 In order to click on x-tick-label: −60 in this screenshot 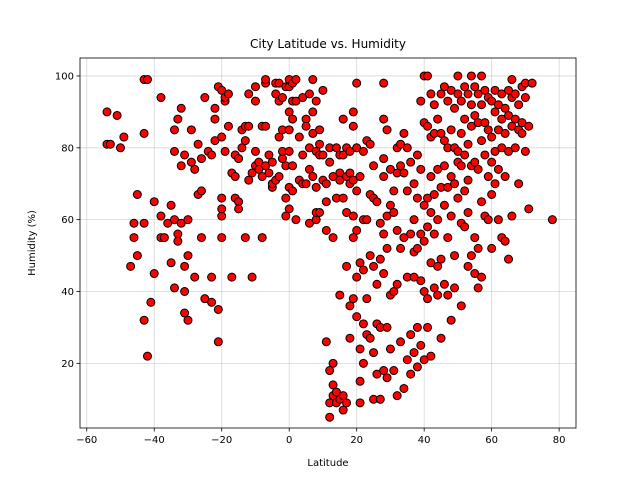, I will do `click(86, 440)`.